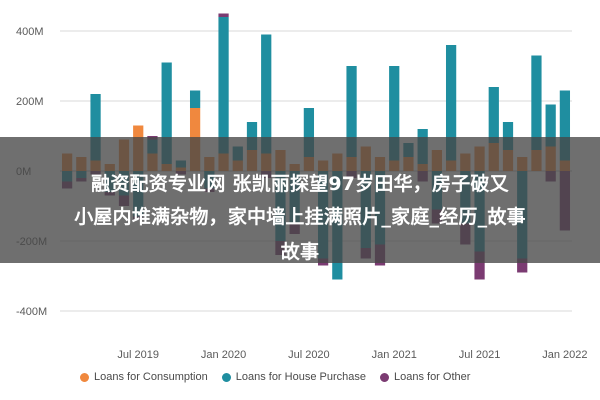 This screenshot has height=400, width=600. What do you see at coordinates (300, 377) in the screenshot?
I see `legend-label-house-purchase: Loans for House Purchase` at bounding box center [300, 377].